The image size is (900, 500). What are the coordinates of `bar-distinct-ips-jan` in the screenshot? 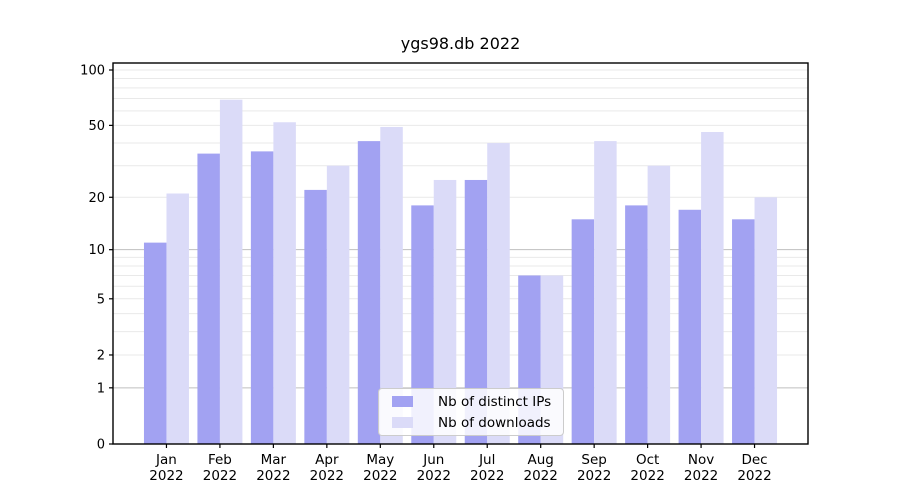 It's located at (155, 343).